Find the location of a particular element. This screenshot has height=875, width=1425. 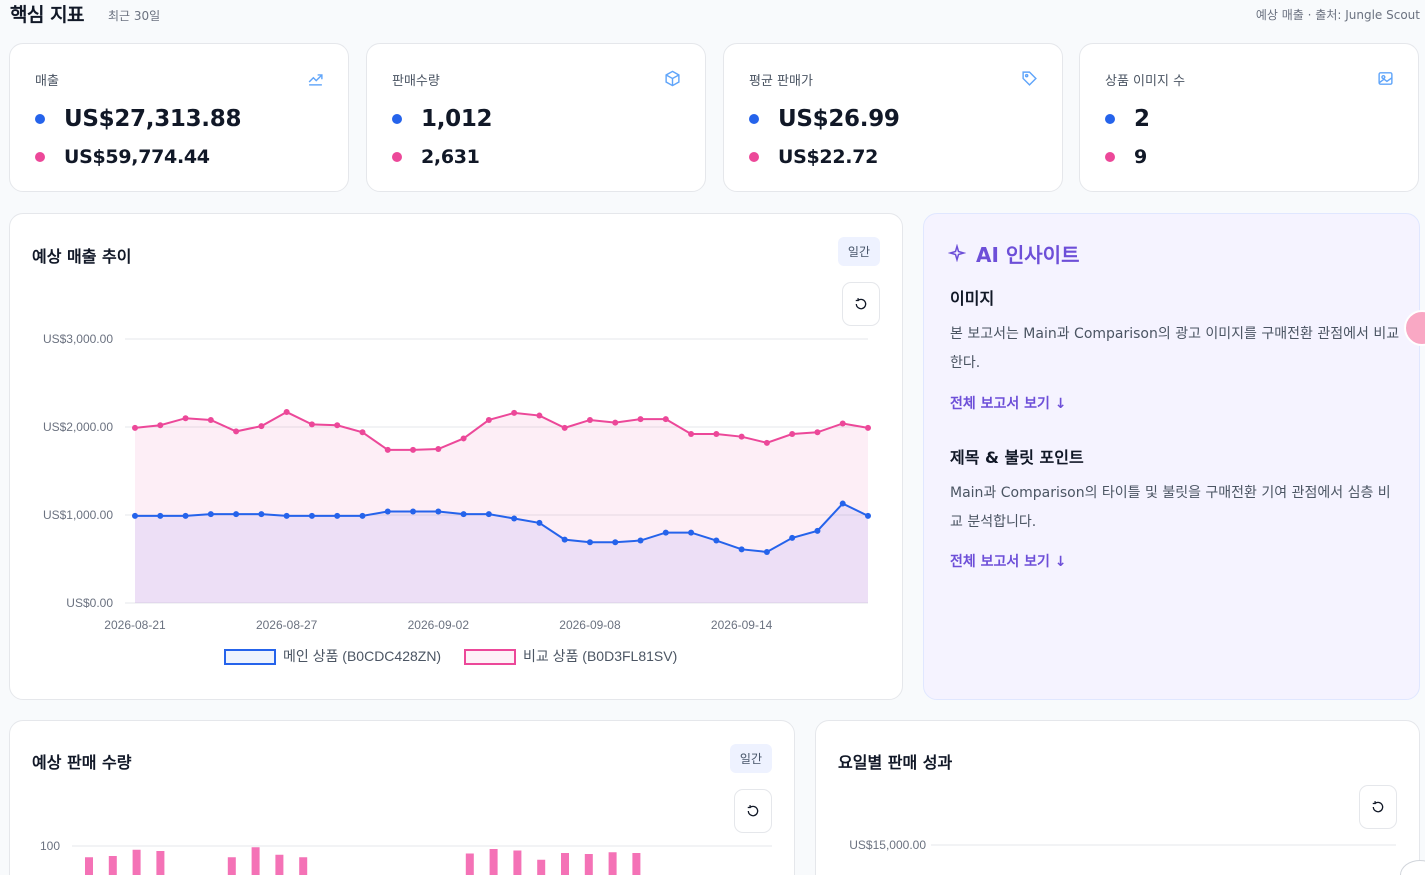

kpi-main-value: 2 is located at coordinates (1142, 119).